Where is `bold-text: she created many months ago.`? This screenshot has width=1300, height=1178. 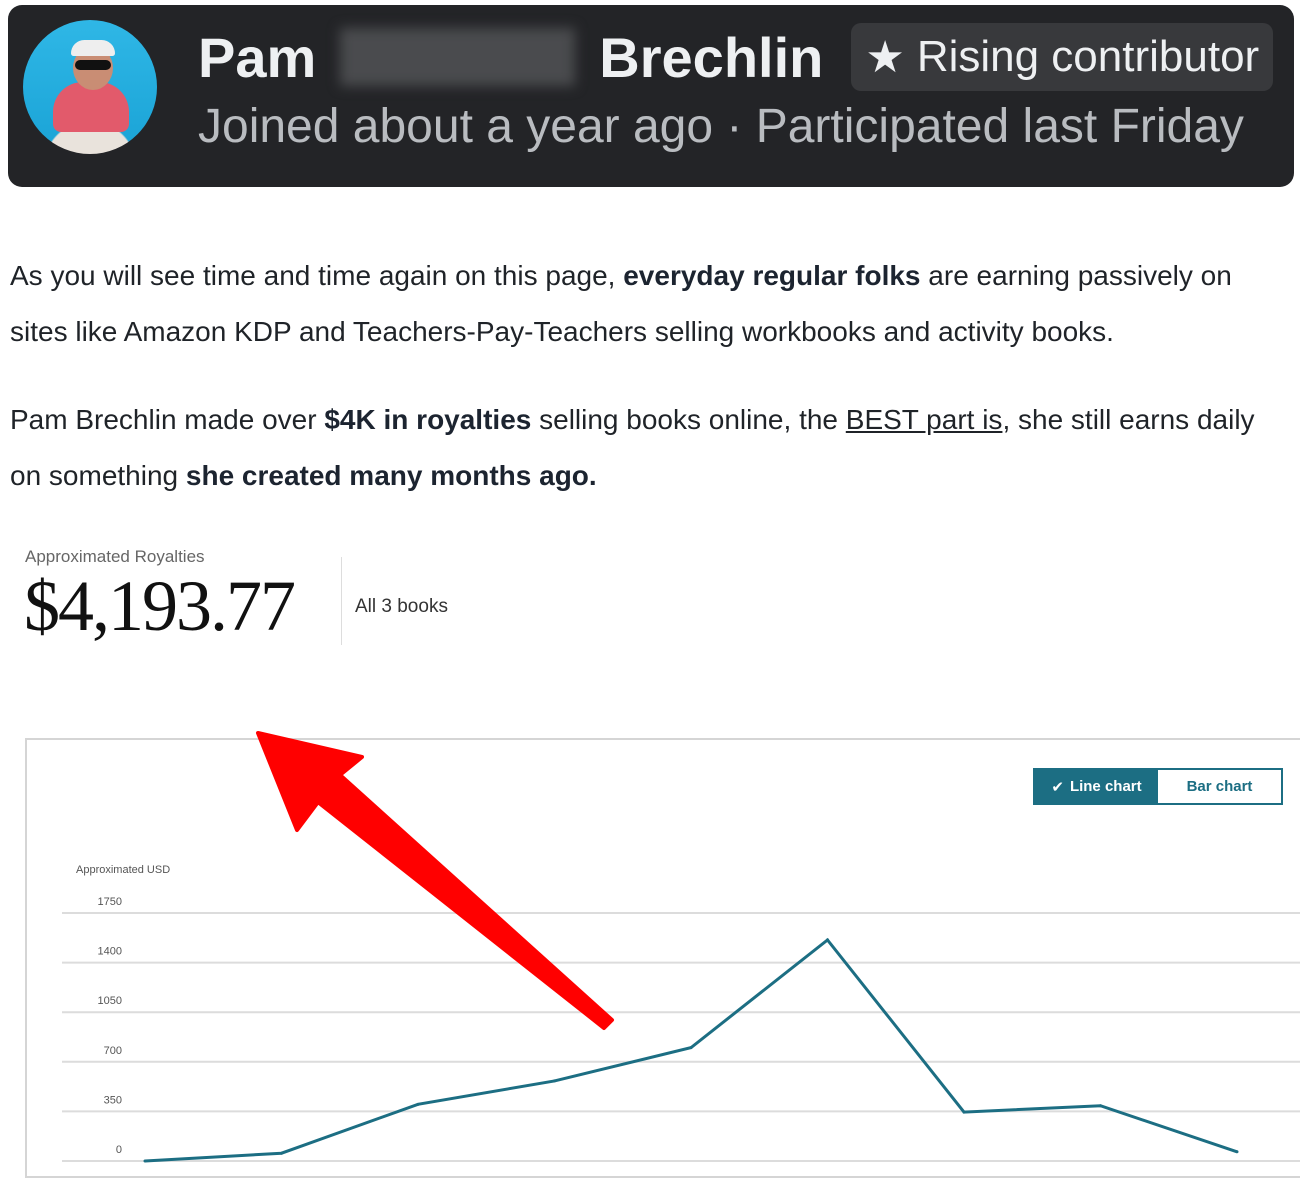
bold-text: she created many months ago. is located at coordinates (391, 475).